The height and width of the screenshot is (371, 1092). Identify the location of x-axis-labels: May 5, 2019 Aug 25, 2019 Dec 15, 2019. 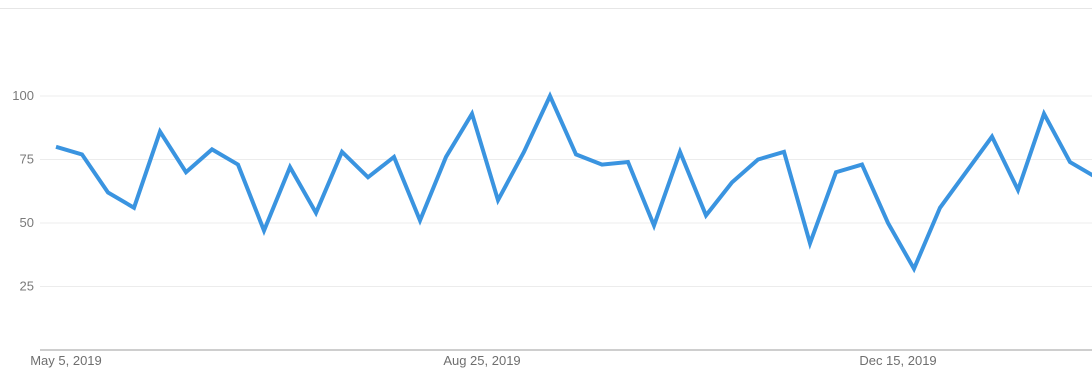
(483, 360).